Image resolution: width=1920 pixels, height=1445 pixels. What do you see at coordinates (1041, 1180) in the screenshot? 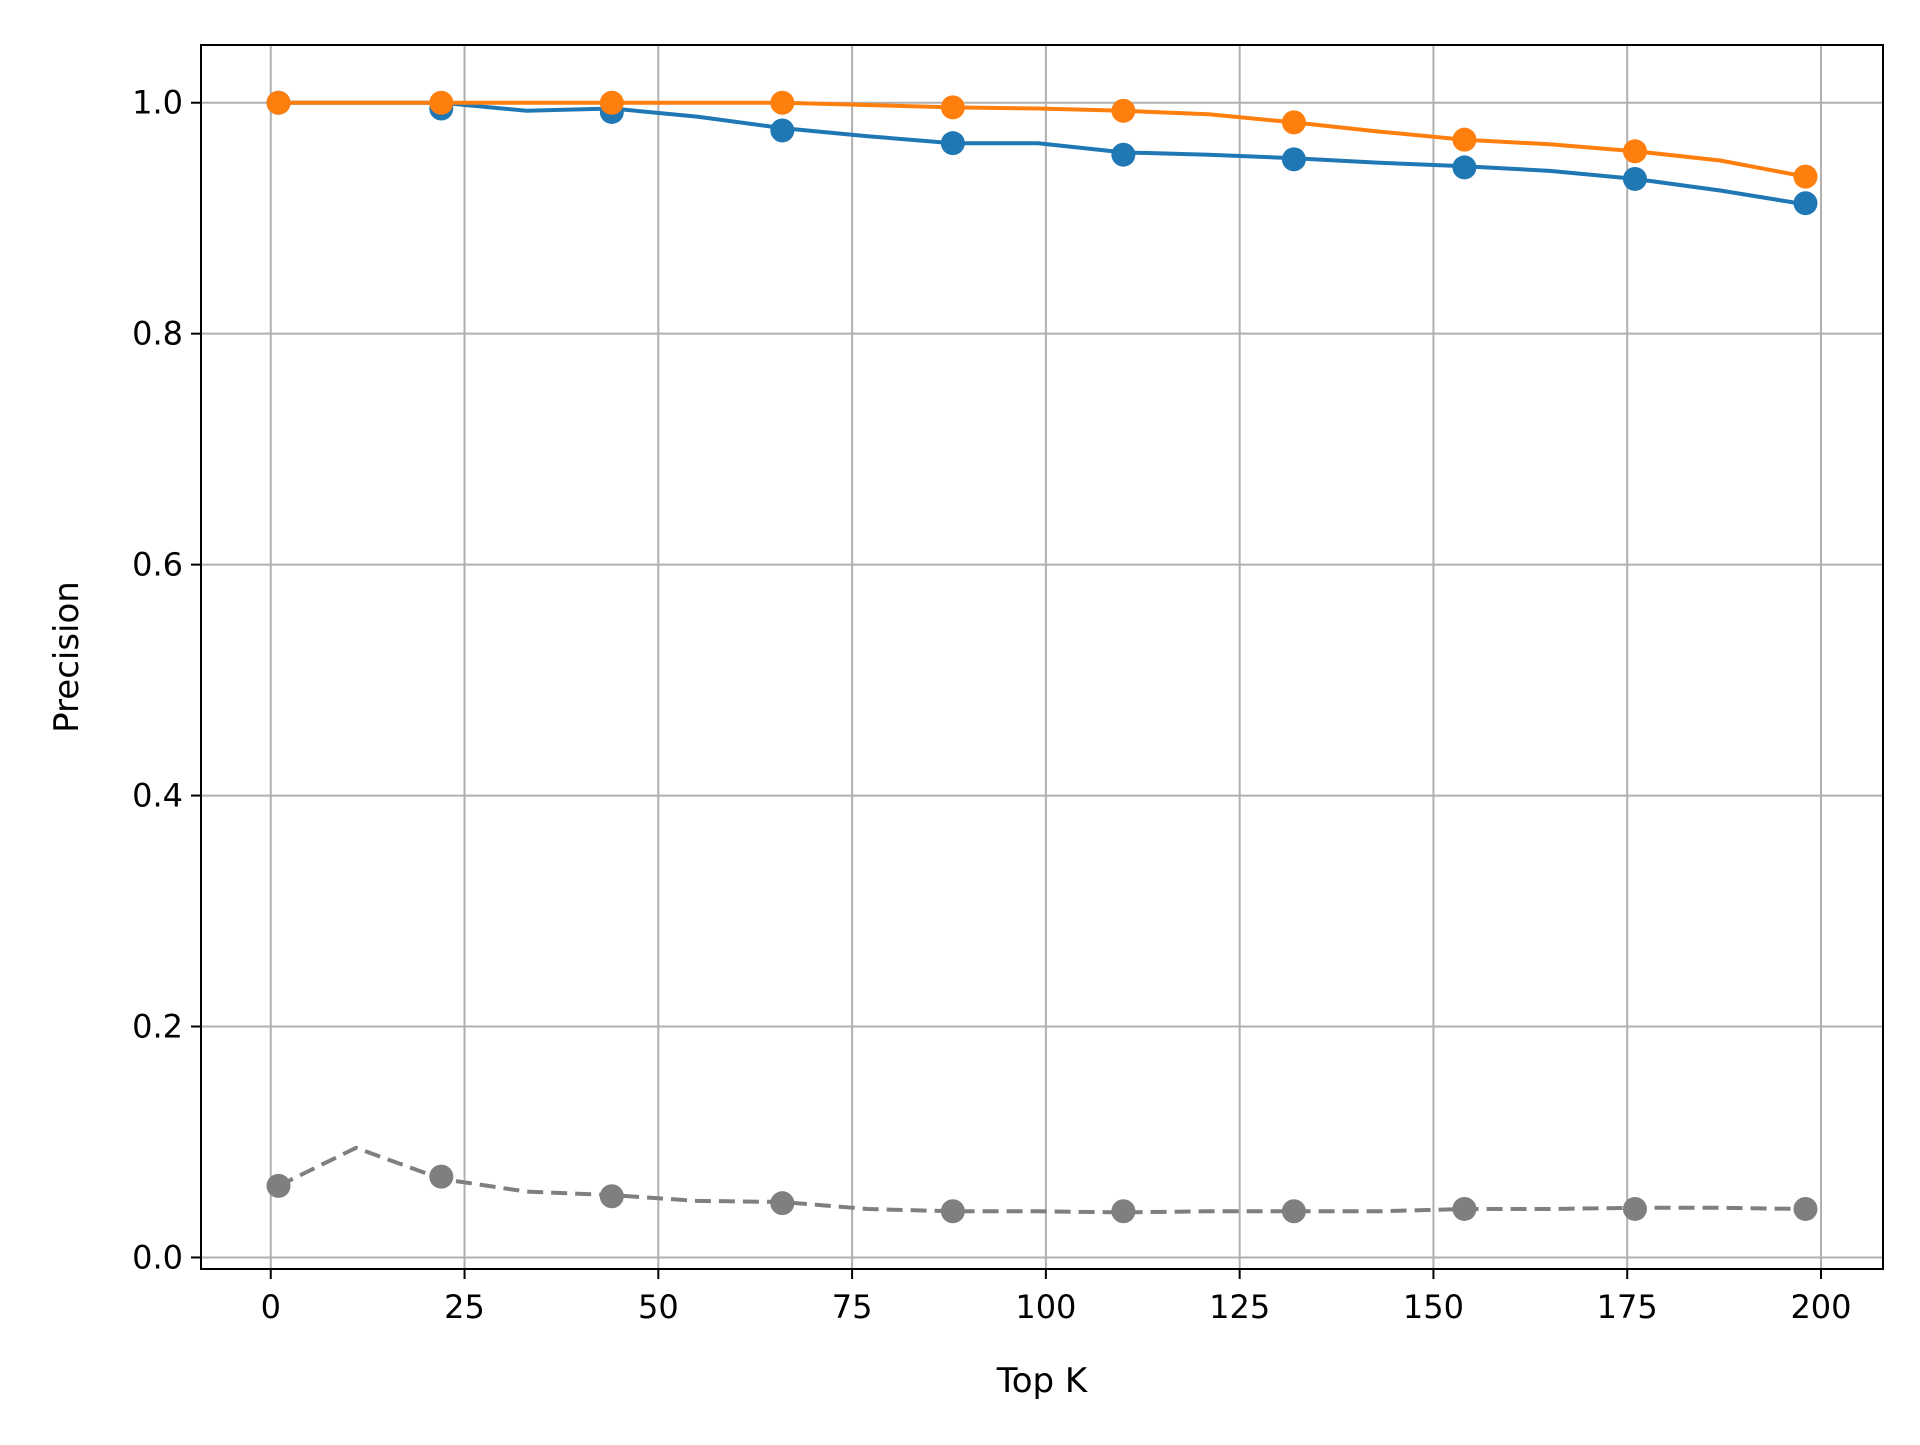
I see `series-3-line` at bounding box center [1041, 1180].